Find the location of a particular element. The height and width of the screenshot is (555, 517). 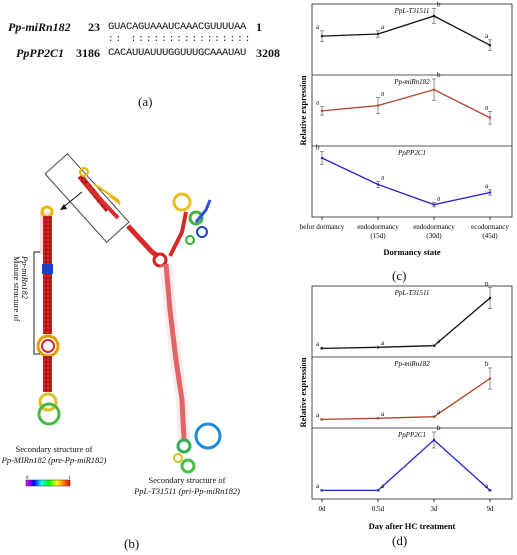

panel-a-label: (a) is located at coordinates (145, 101).